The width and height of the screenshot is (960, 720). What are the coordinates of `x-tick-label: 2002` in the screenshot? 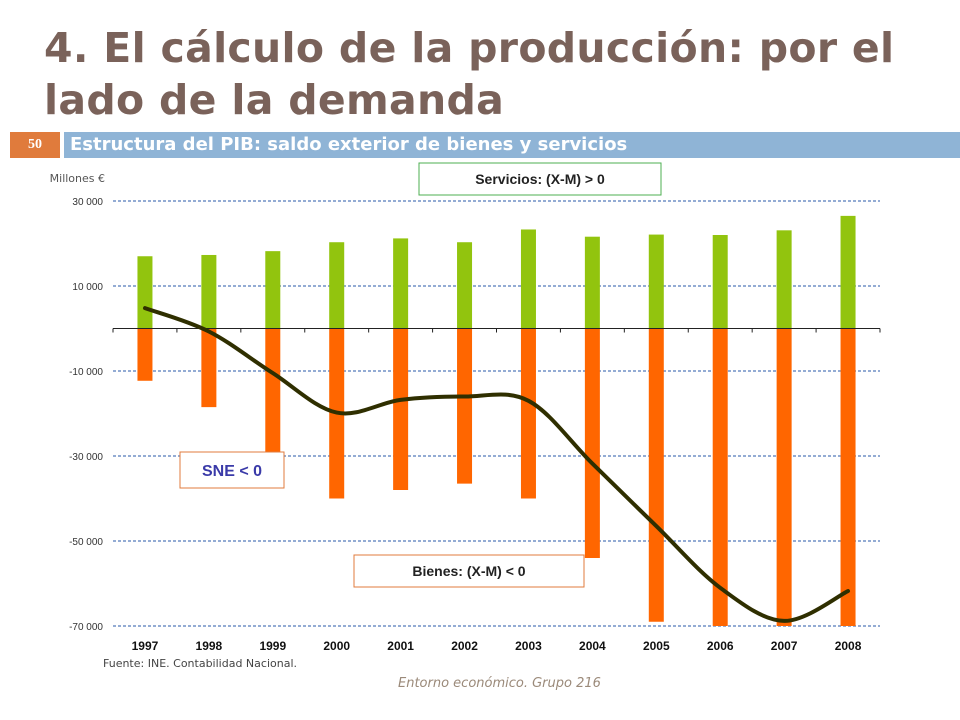 It's located at (464, 646).